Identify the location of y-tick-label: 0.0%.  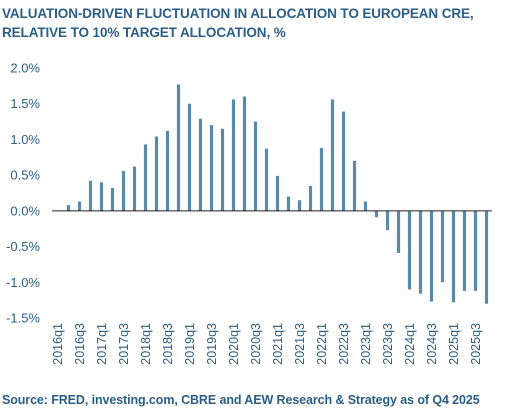
(25, 210).